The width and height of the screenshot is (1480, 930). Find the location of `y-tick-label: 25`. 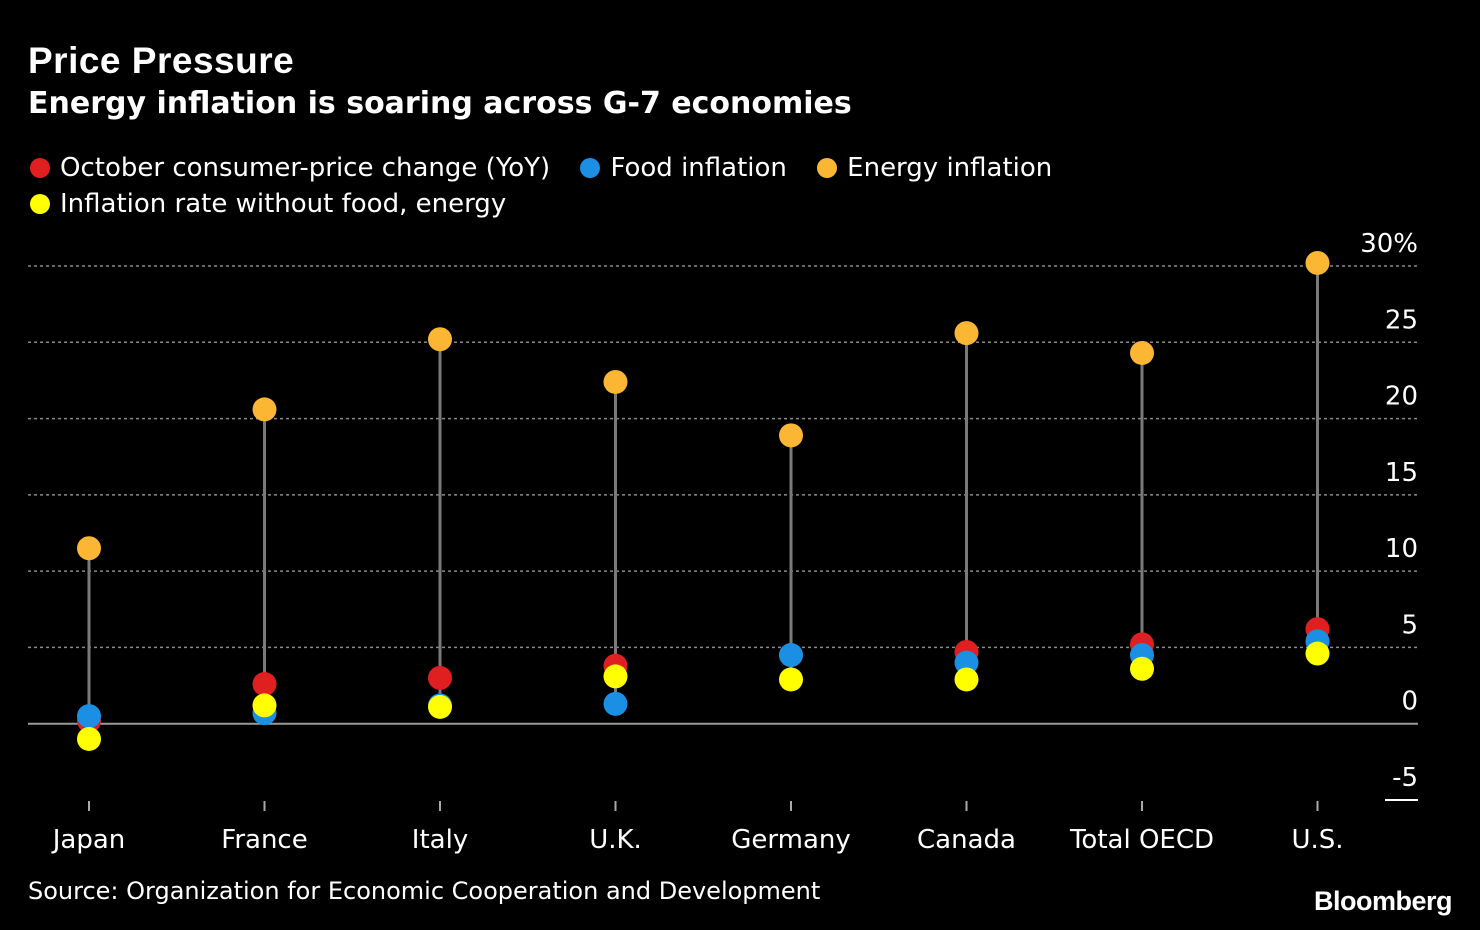

y-tick-label: 25 is located at coordinates (1401, 320).